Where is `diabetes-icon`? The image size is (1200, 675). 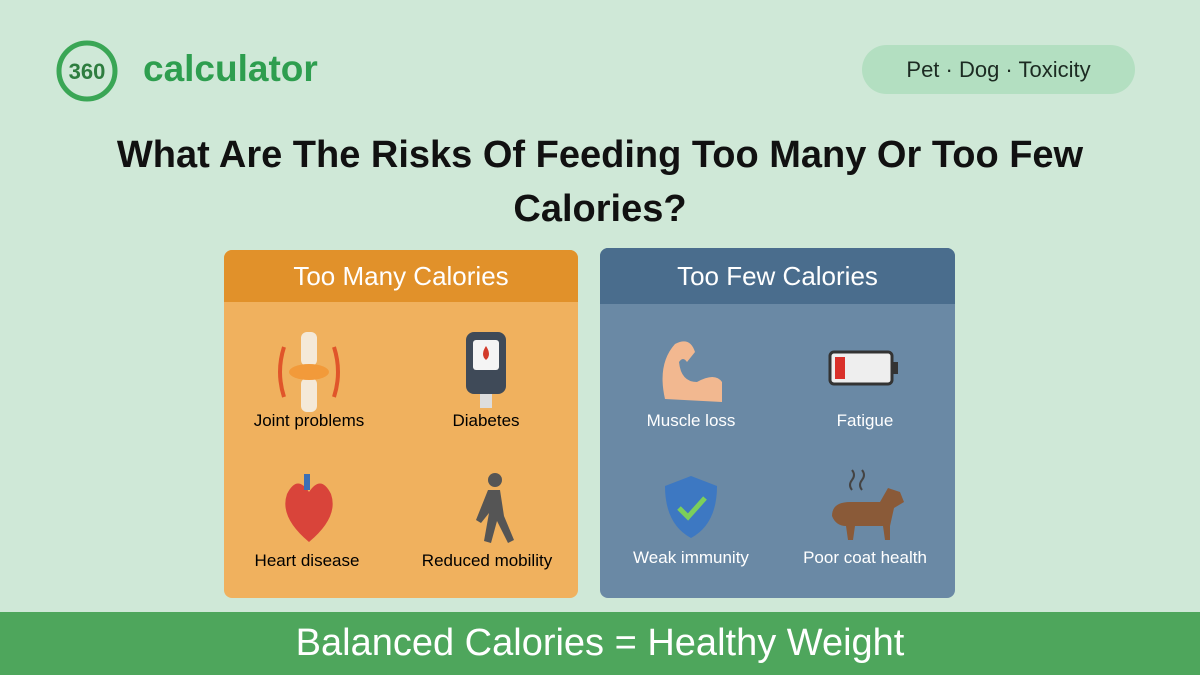 diabetes-icon is located at coordinates (486, 370).